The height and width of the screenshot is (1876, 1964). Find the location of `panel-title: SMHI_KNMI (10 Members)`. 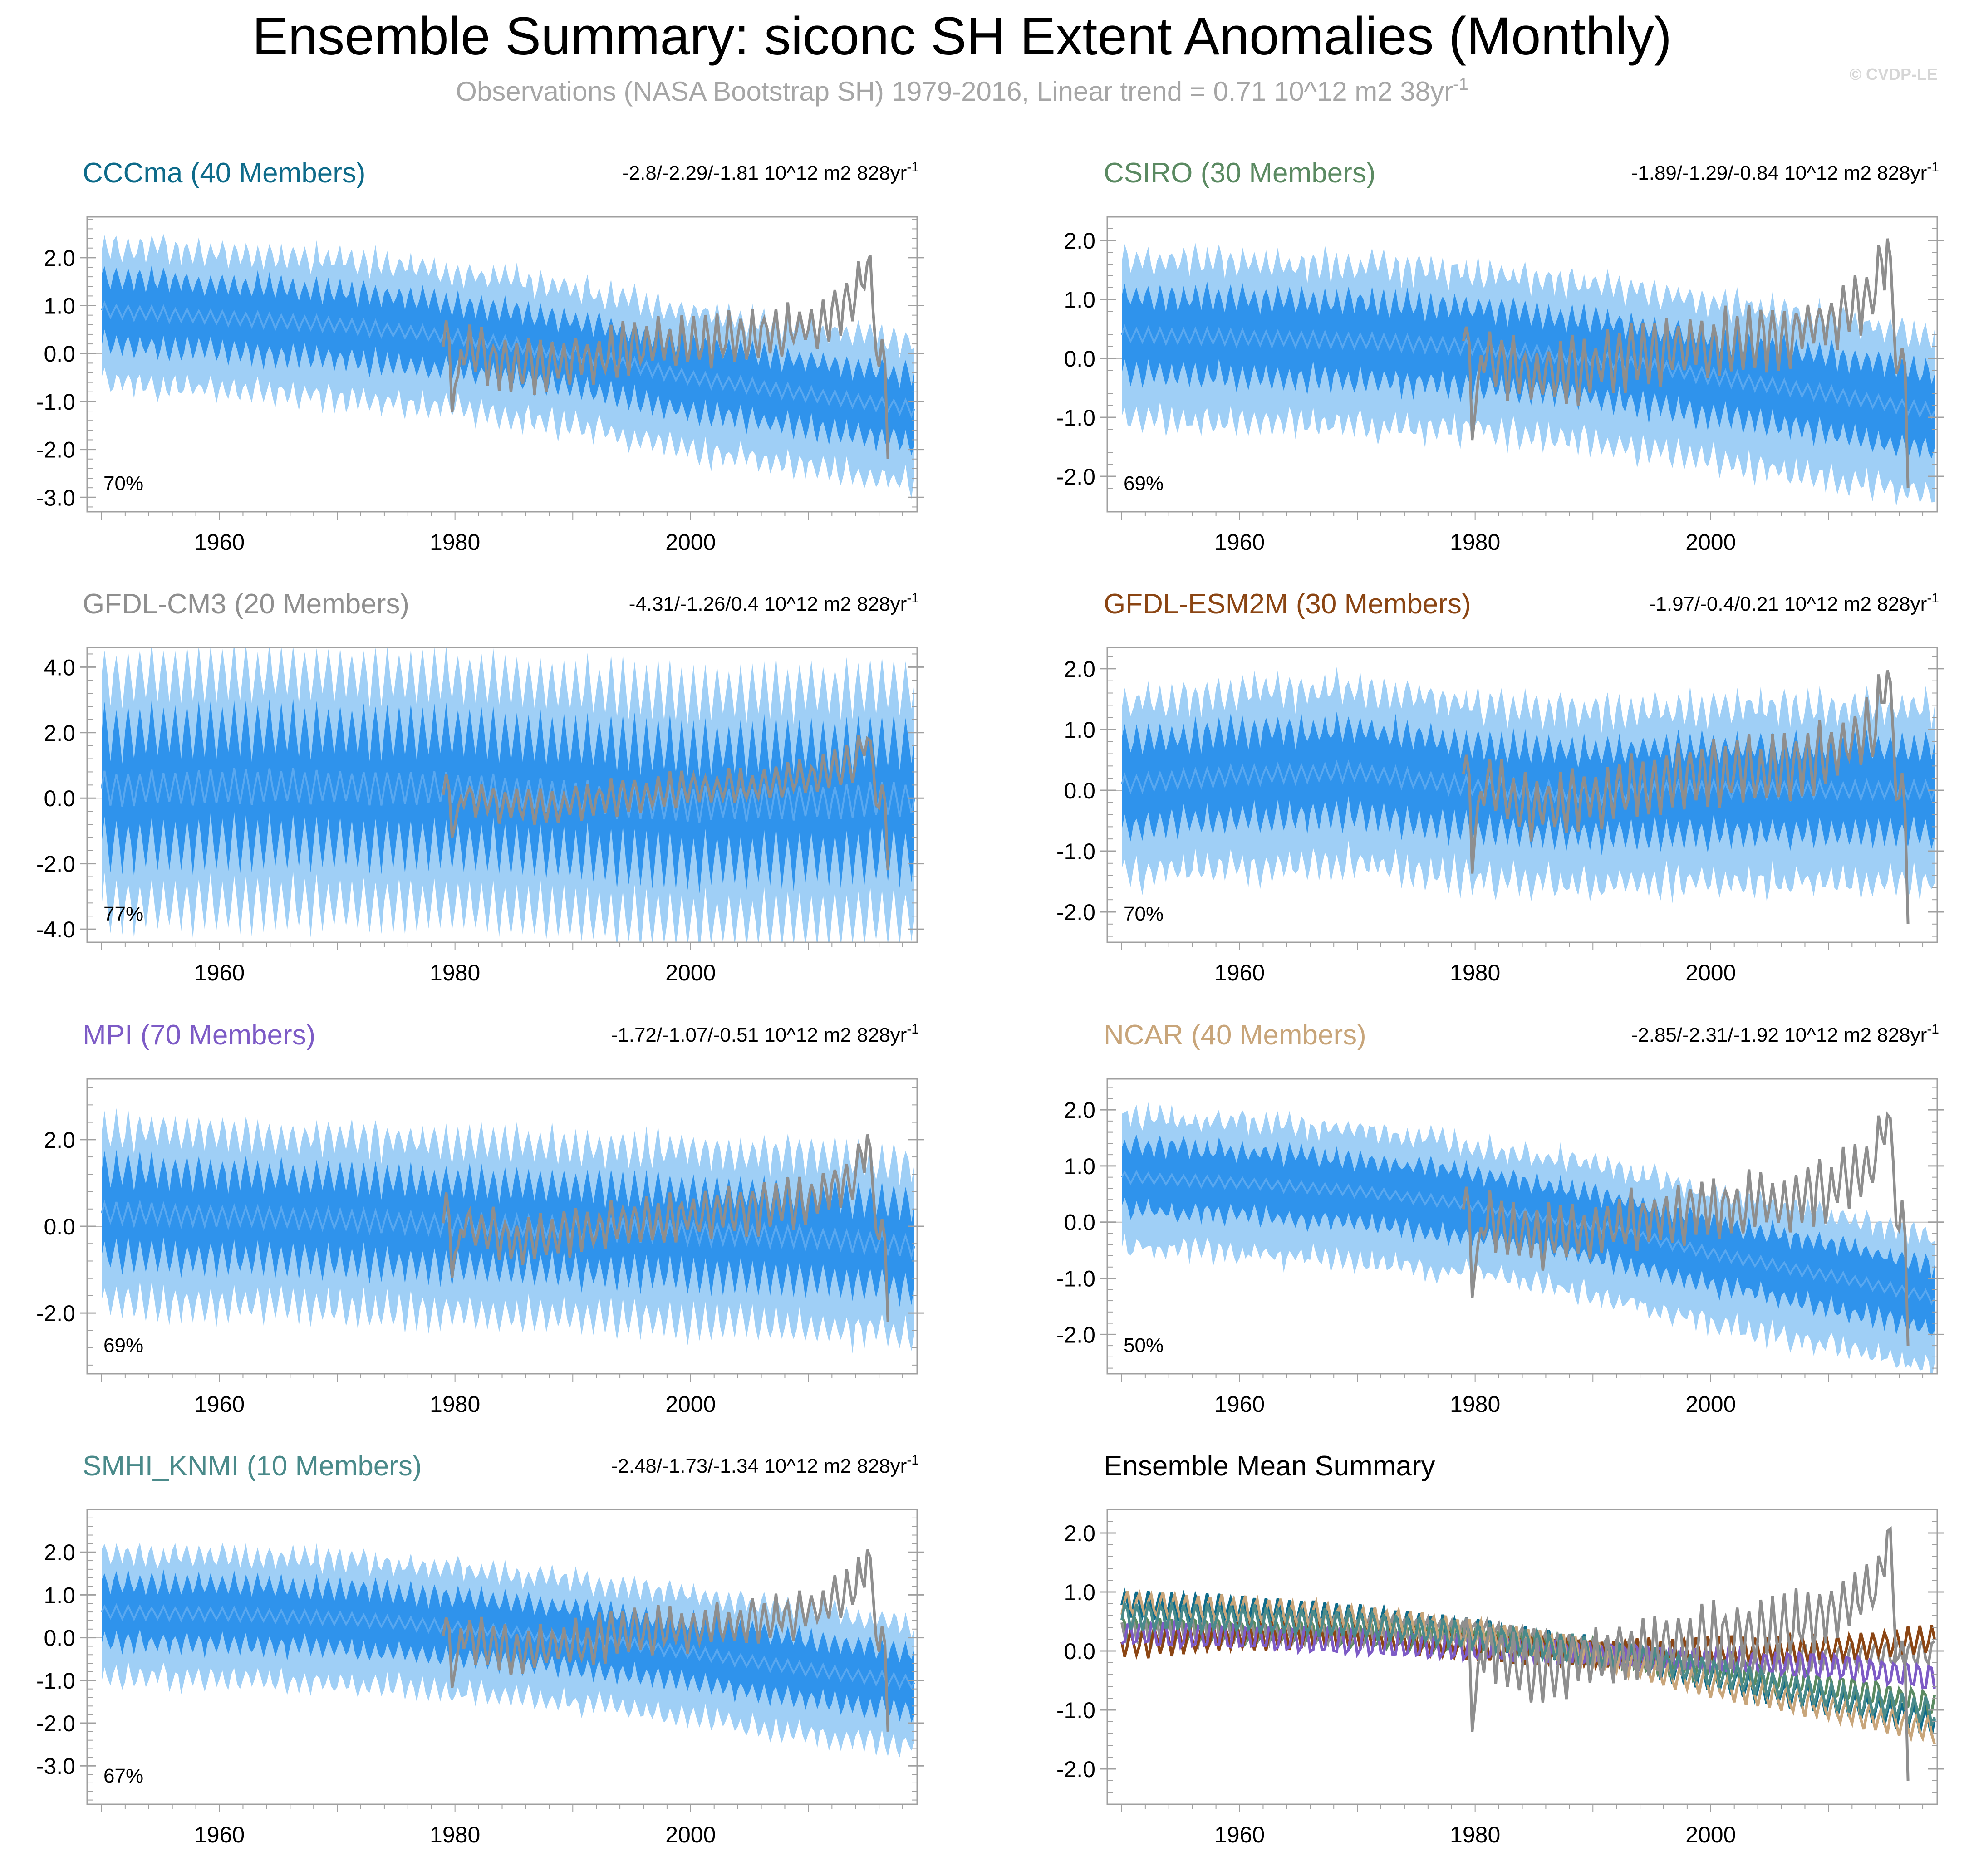

panel-title: SMHI_KNMI (10 Members) is located at coordinates (253, 1466).